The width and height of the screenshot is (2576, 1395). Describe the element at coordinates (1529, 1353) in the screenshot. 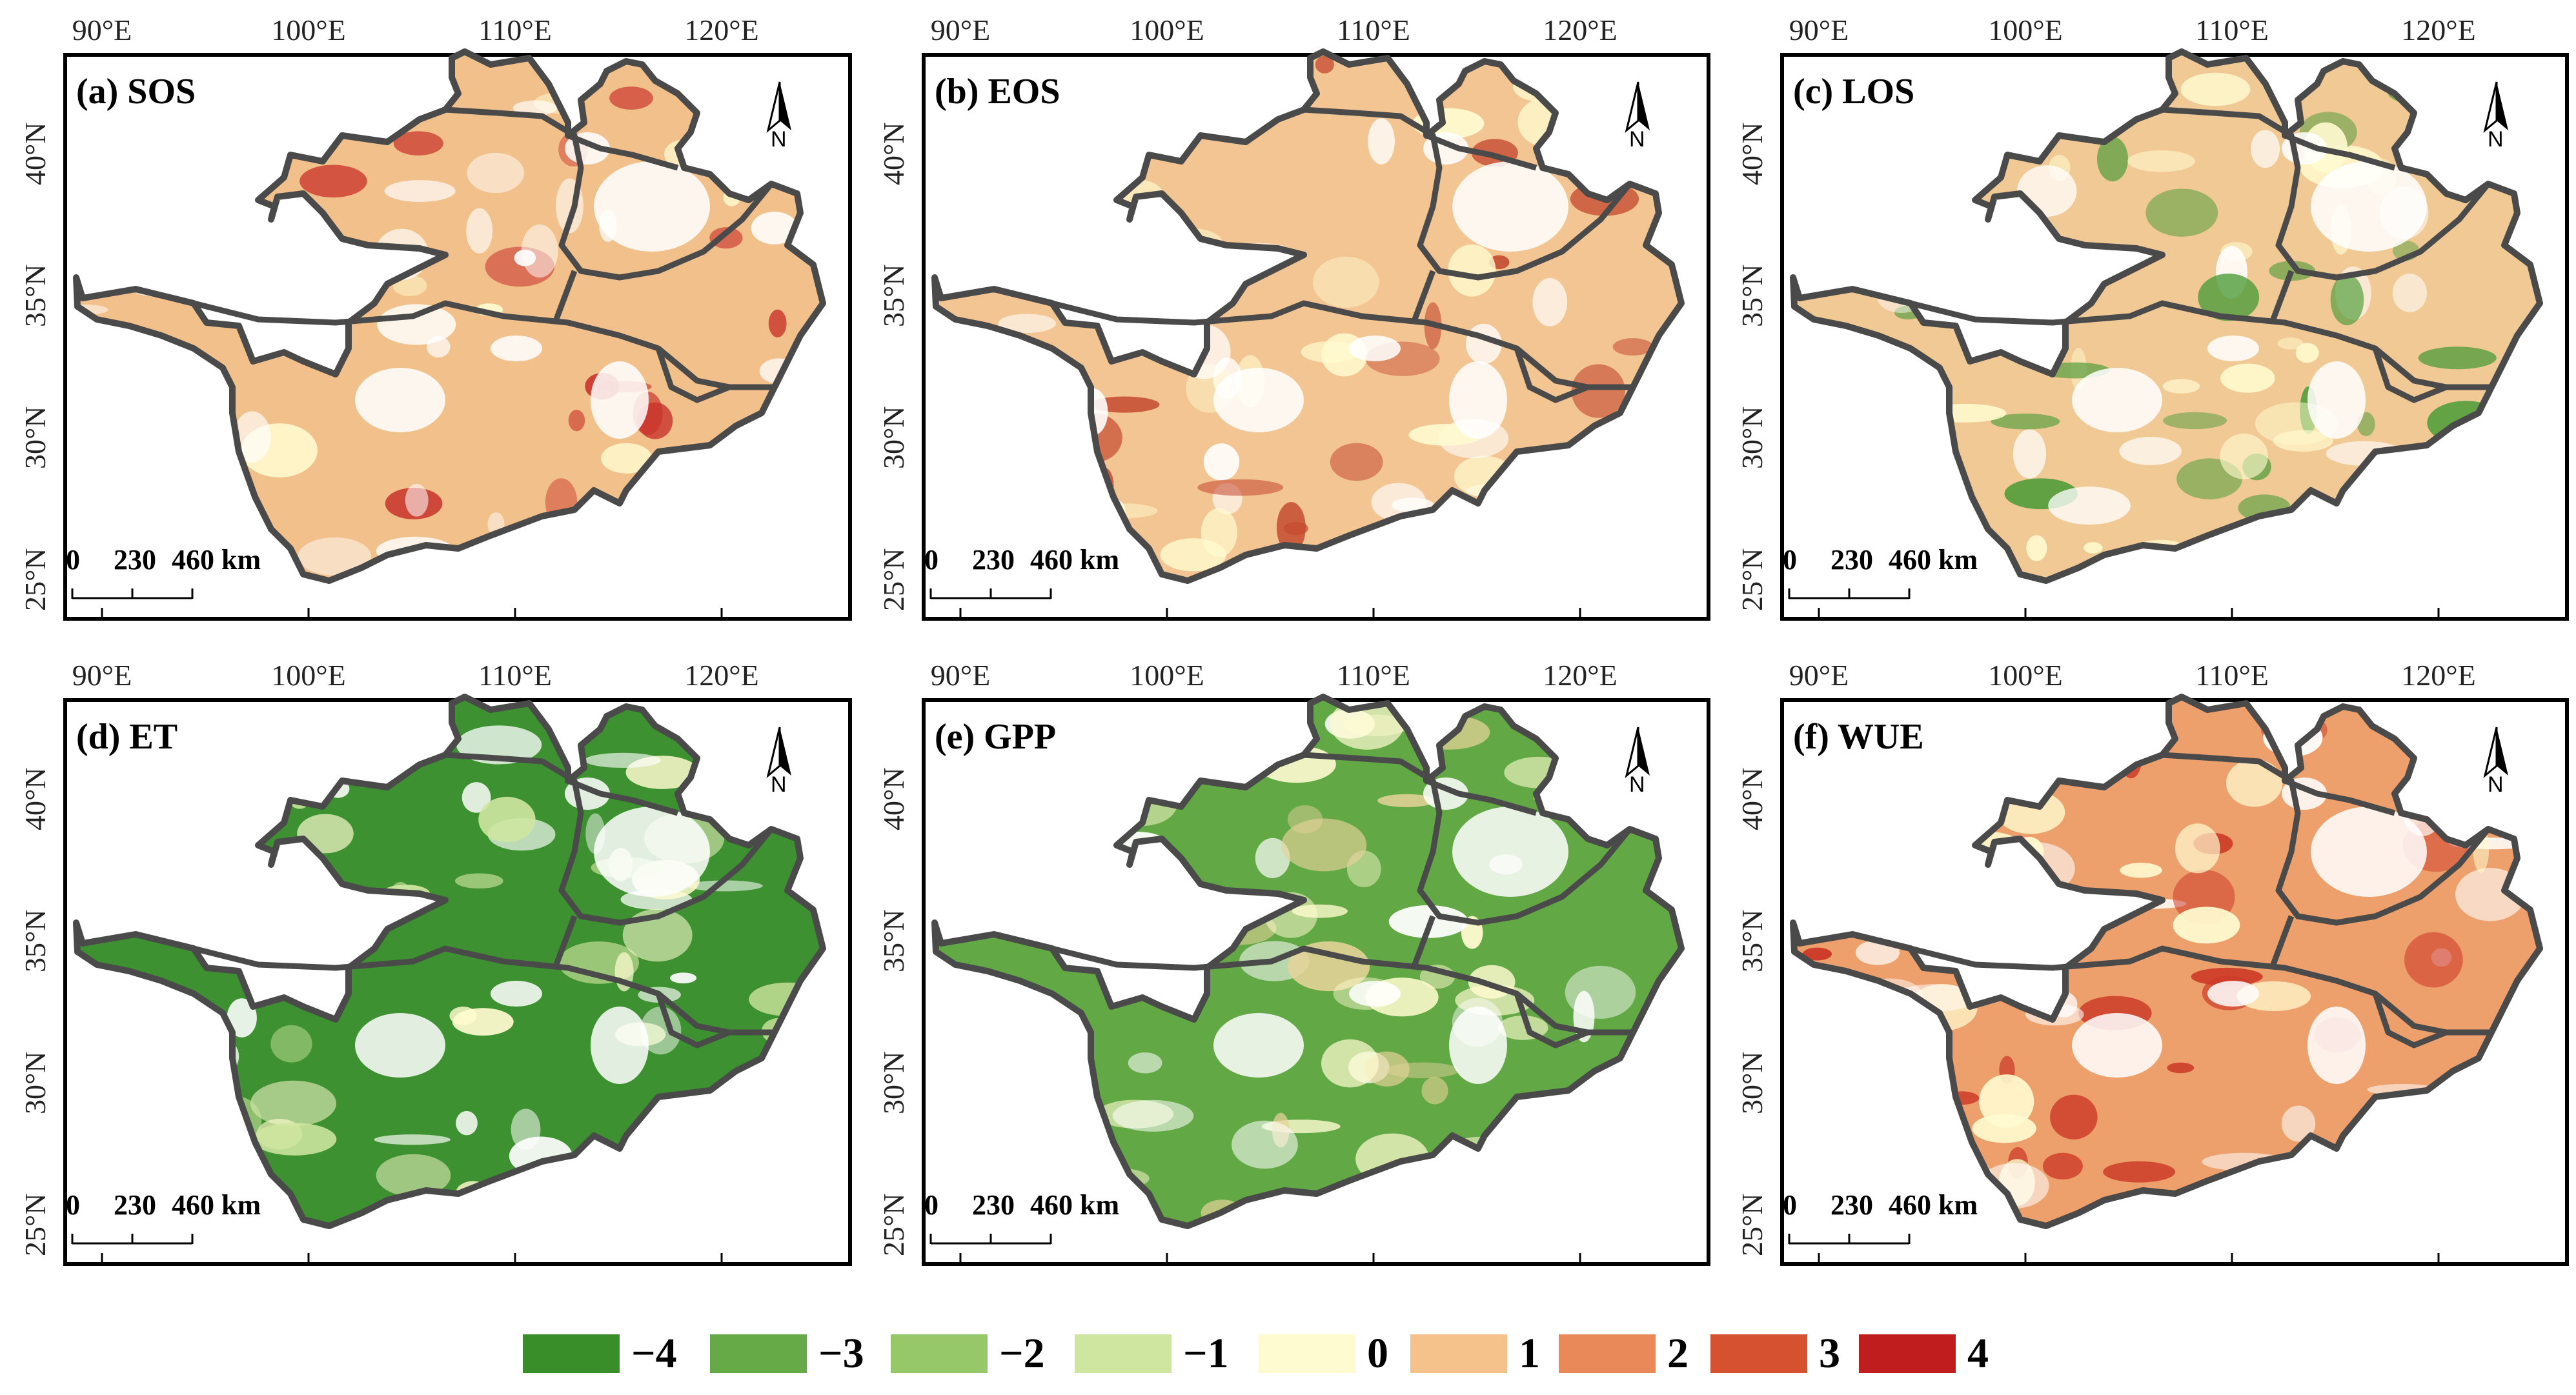

I see `legend-label: 1` at that location.